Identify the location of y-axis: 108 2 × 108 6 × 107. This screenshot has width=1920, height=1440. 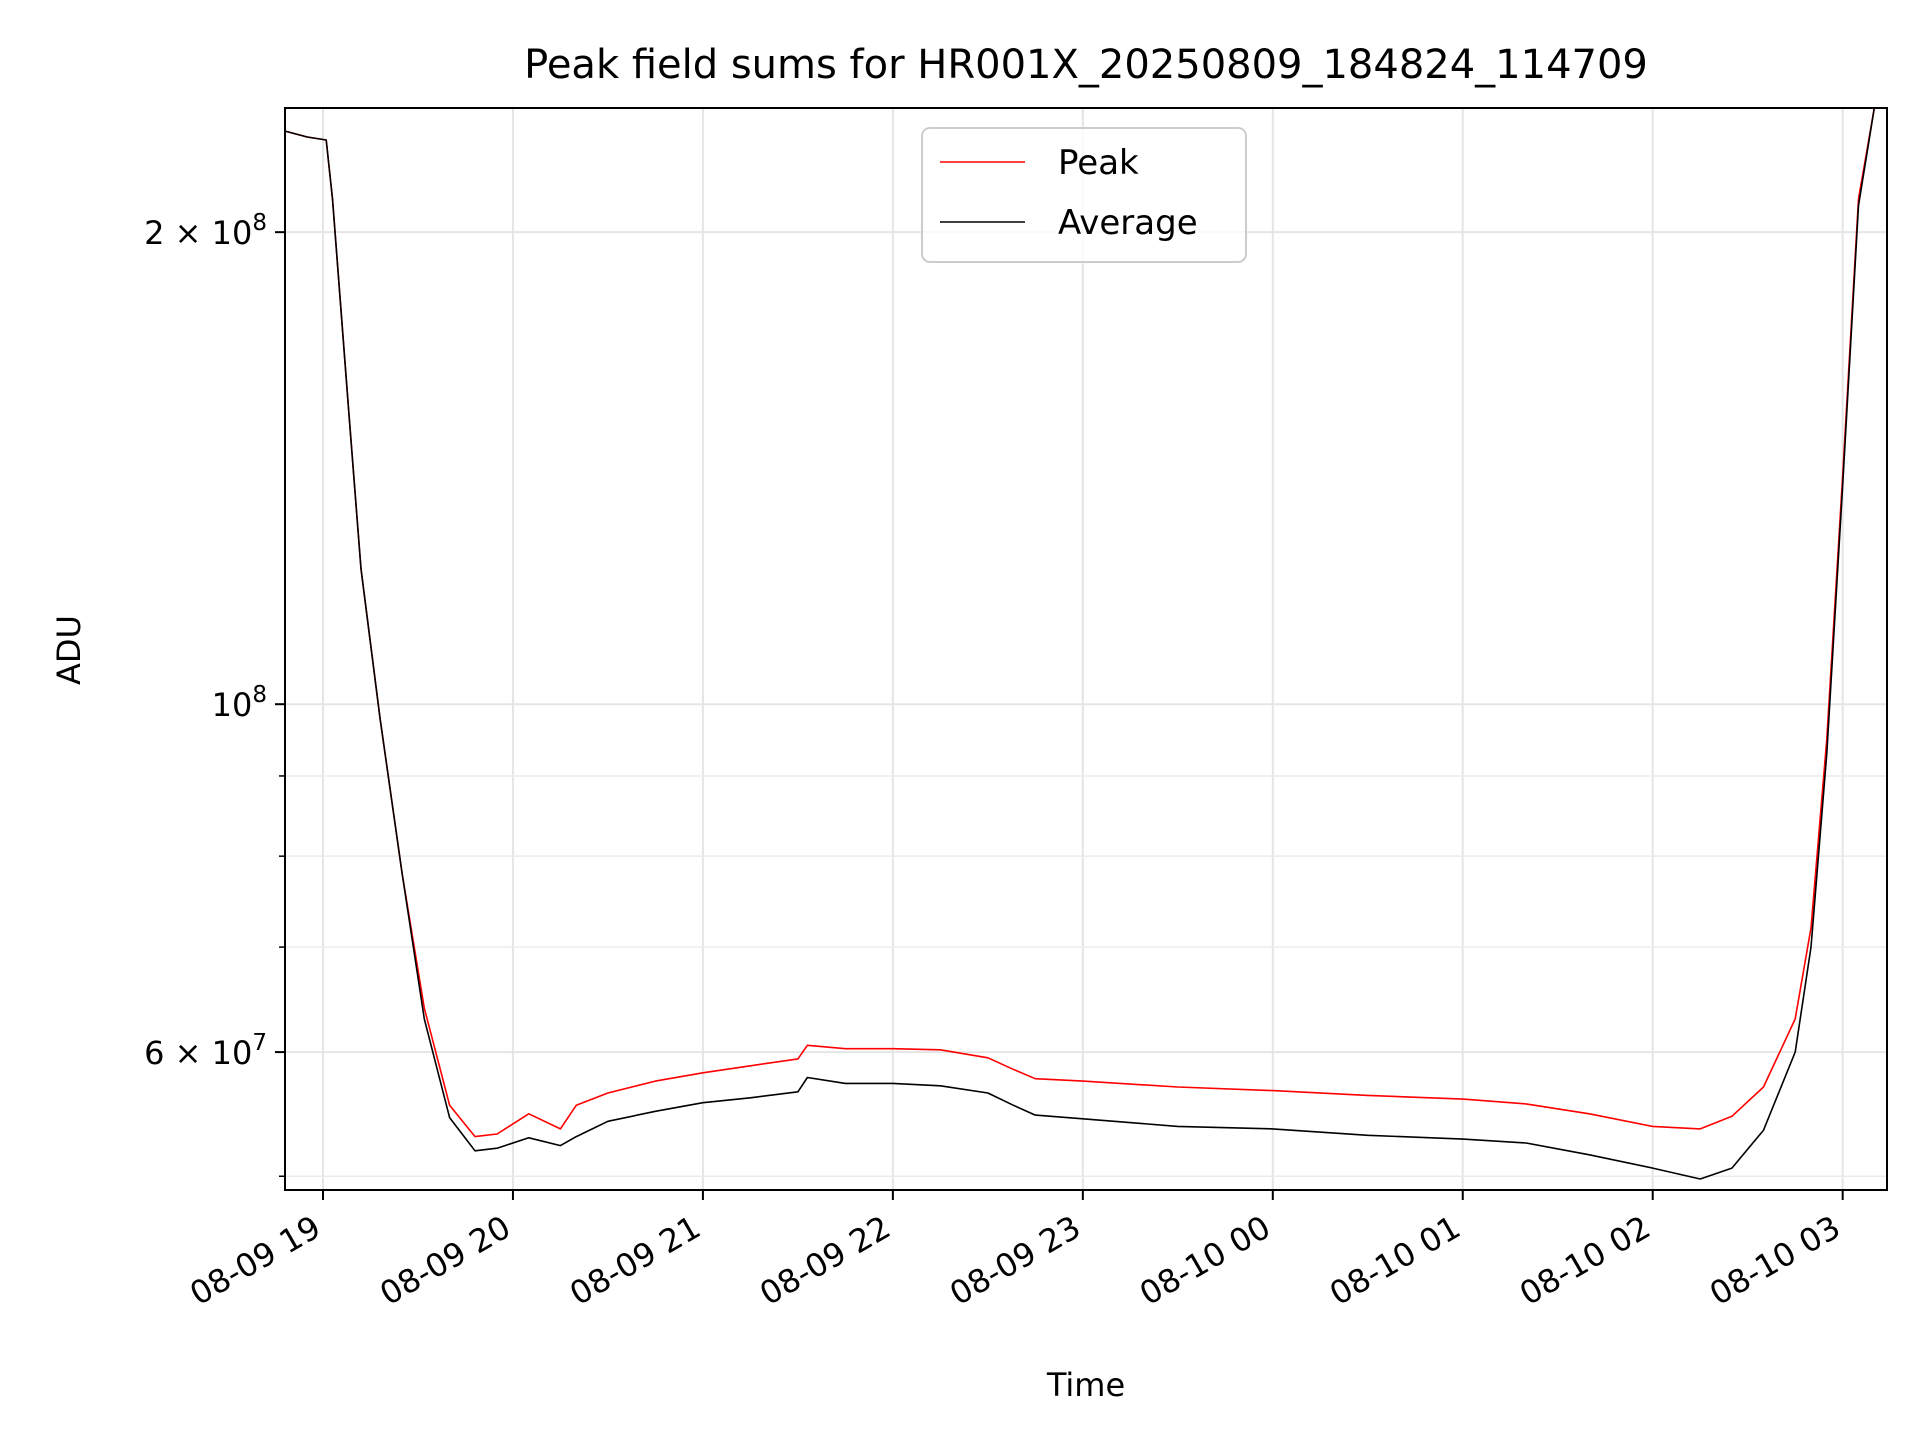
(214, 693).